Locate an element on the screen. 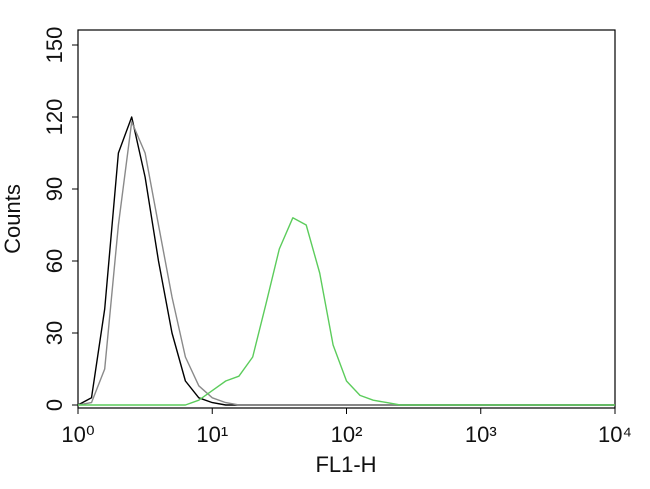 Image resolution: width=650 pixels, height=489 pixels. x-tick-label: 10² is located at coordinates (347, 434).